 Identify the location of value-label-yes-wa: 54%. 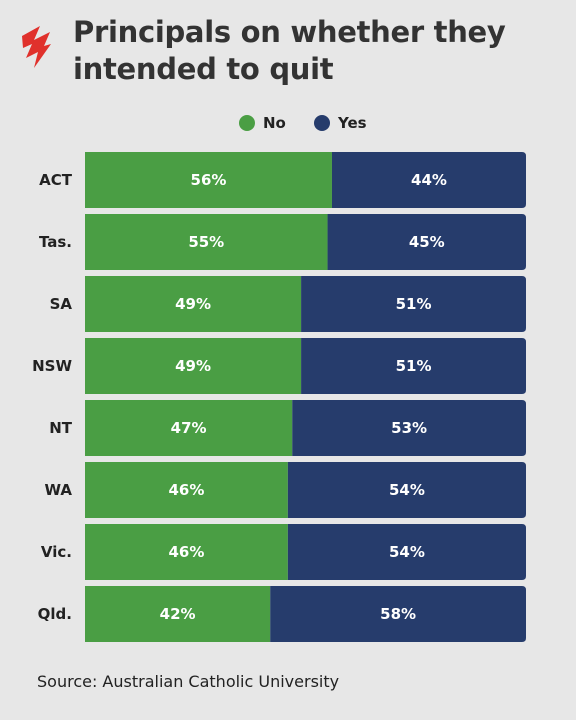
(407, 490).